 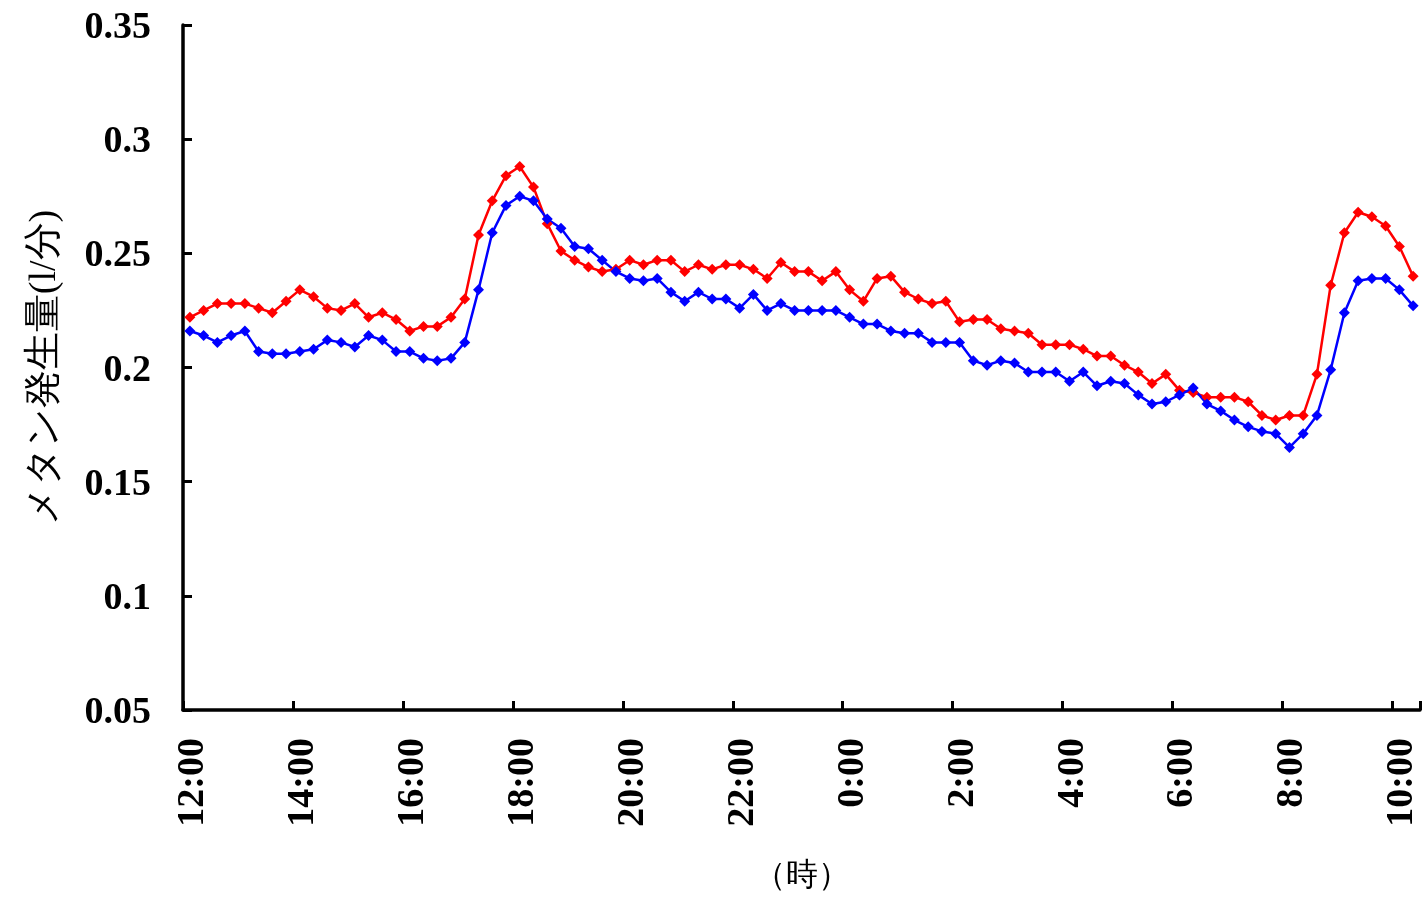 I want to click on y-tick-label: 0.35, so click(x=117, y=25).